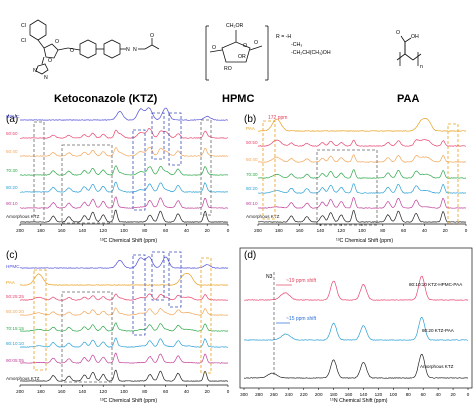 The width and height of the screenshot is (474, 415). I want to click on x-tick-label: 240, so click(289, 394).